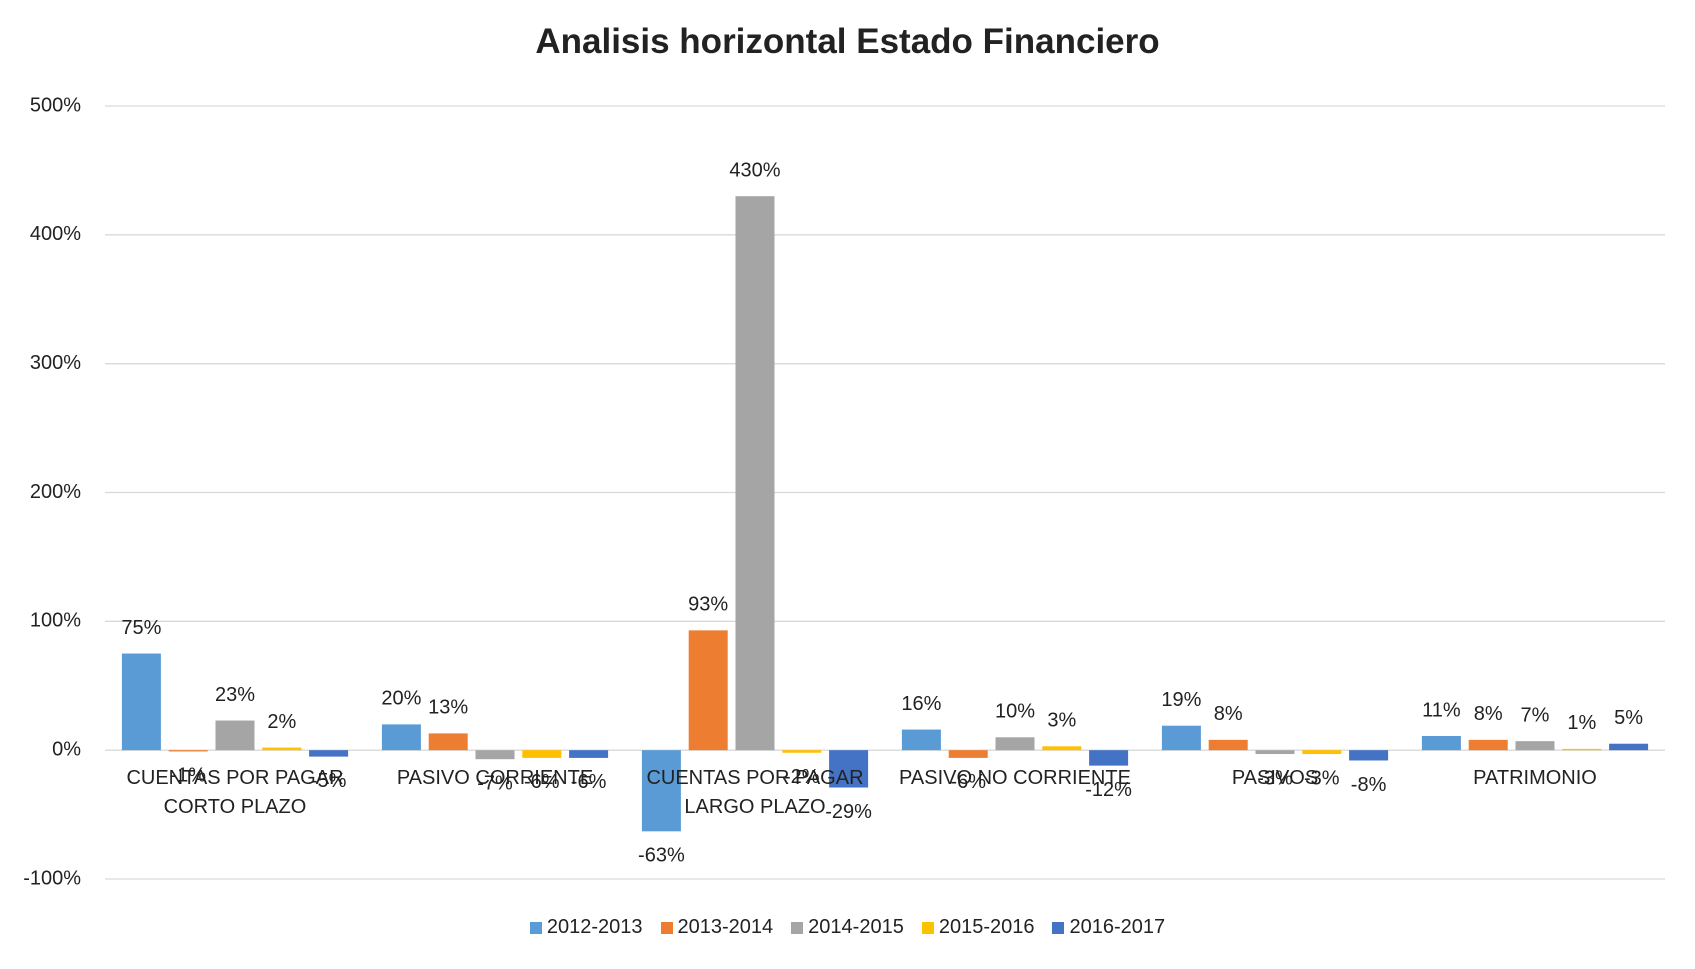 This screenshot has height=969, width=1695. What do you see at coordinates (55, 621) in the screenshot?
I see `y-tick-label: 100%` at bounding box center [55, 621].